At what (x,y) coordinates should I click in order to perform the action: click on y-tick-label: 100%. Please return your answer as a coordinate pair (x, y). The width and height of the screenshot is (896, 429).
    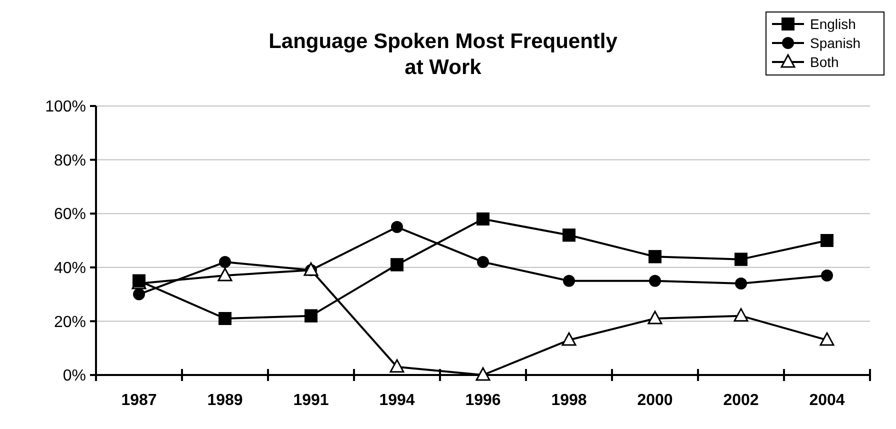
    Looking at the image, I should click on (65, 107).